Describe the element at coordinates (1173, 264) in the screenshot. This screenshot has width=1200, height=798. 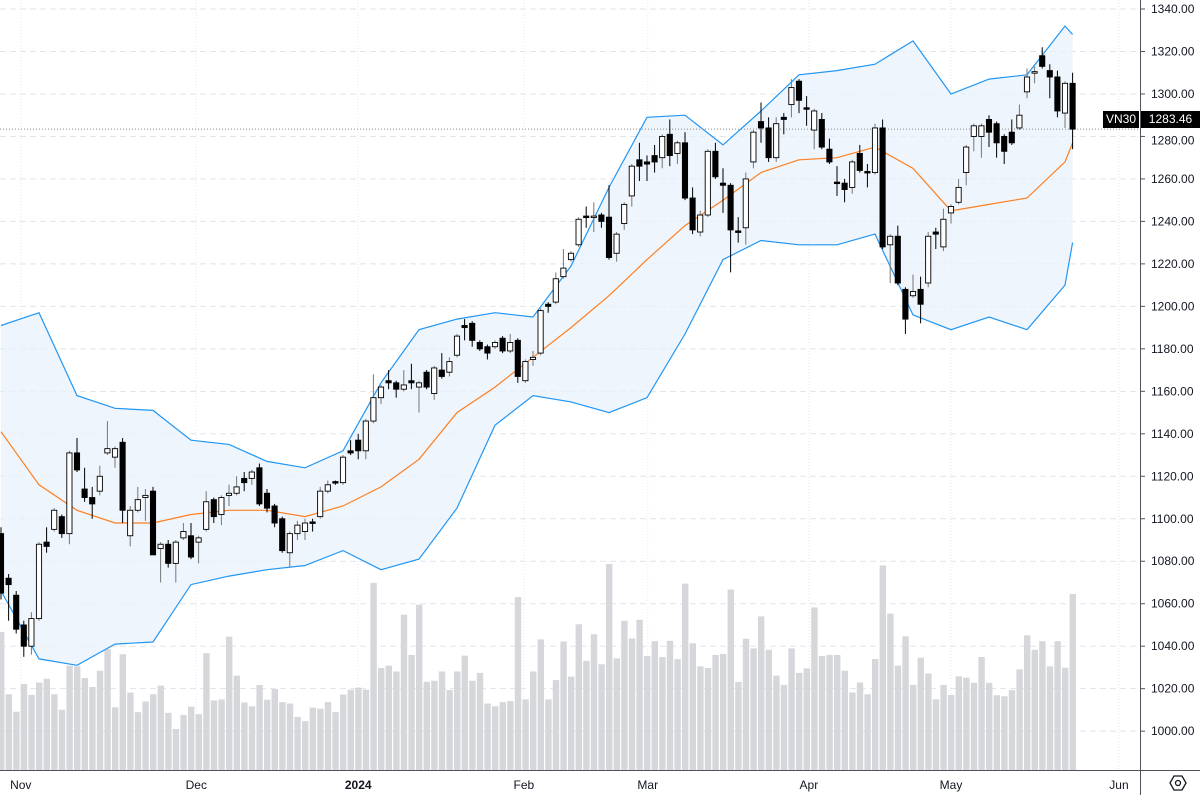
I see `y-tick-label: 1220.00` at that location.